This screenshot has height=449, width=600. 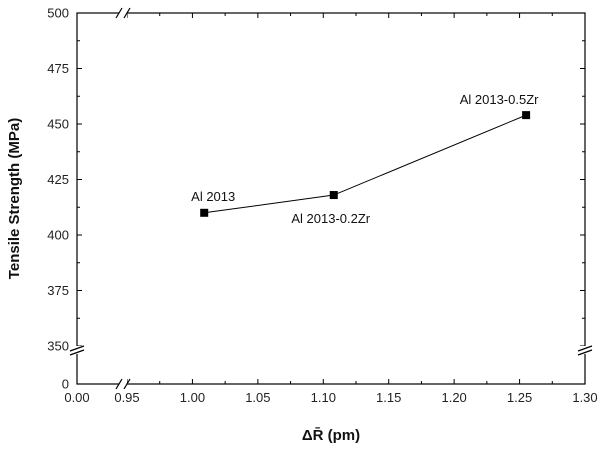 I want to click on series-line, so click(x=365, y=164).